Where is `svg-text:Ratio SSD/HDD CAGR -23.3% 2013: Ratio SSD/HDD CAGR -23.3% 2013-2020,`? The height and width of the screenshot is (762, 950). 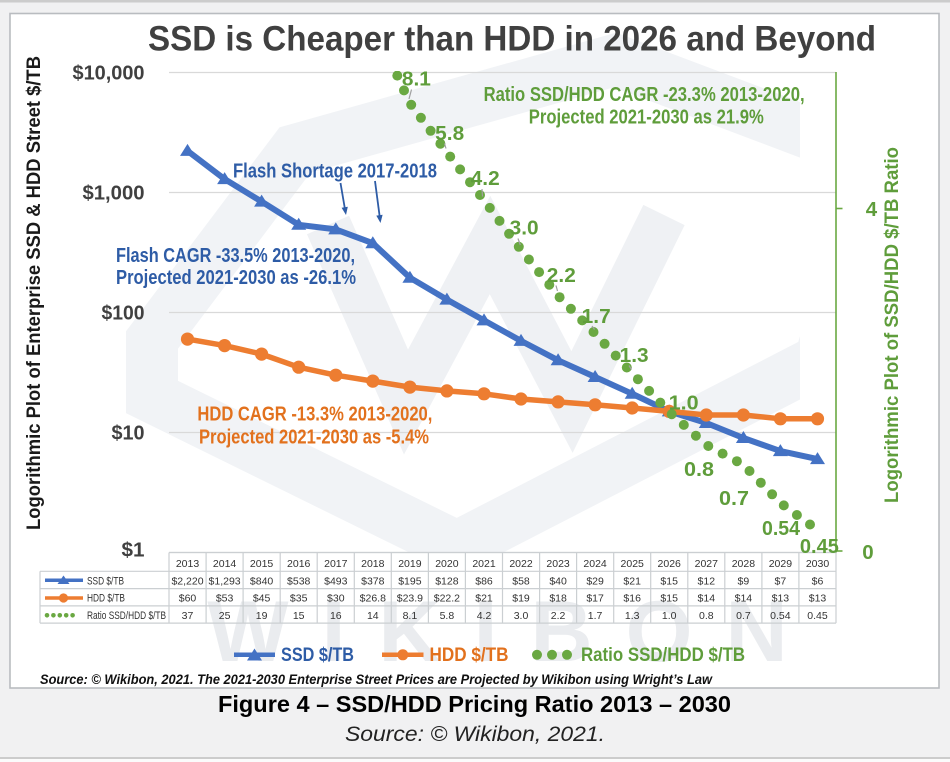 svg-text:Ratio SSD/HDD CAGR -23.3% 2013: Ratio SSD/HDD CAGR -23.3% 2013-2020, is located at coordinates (644, 95).